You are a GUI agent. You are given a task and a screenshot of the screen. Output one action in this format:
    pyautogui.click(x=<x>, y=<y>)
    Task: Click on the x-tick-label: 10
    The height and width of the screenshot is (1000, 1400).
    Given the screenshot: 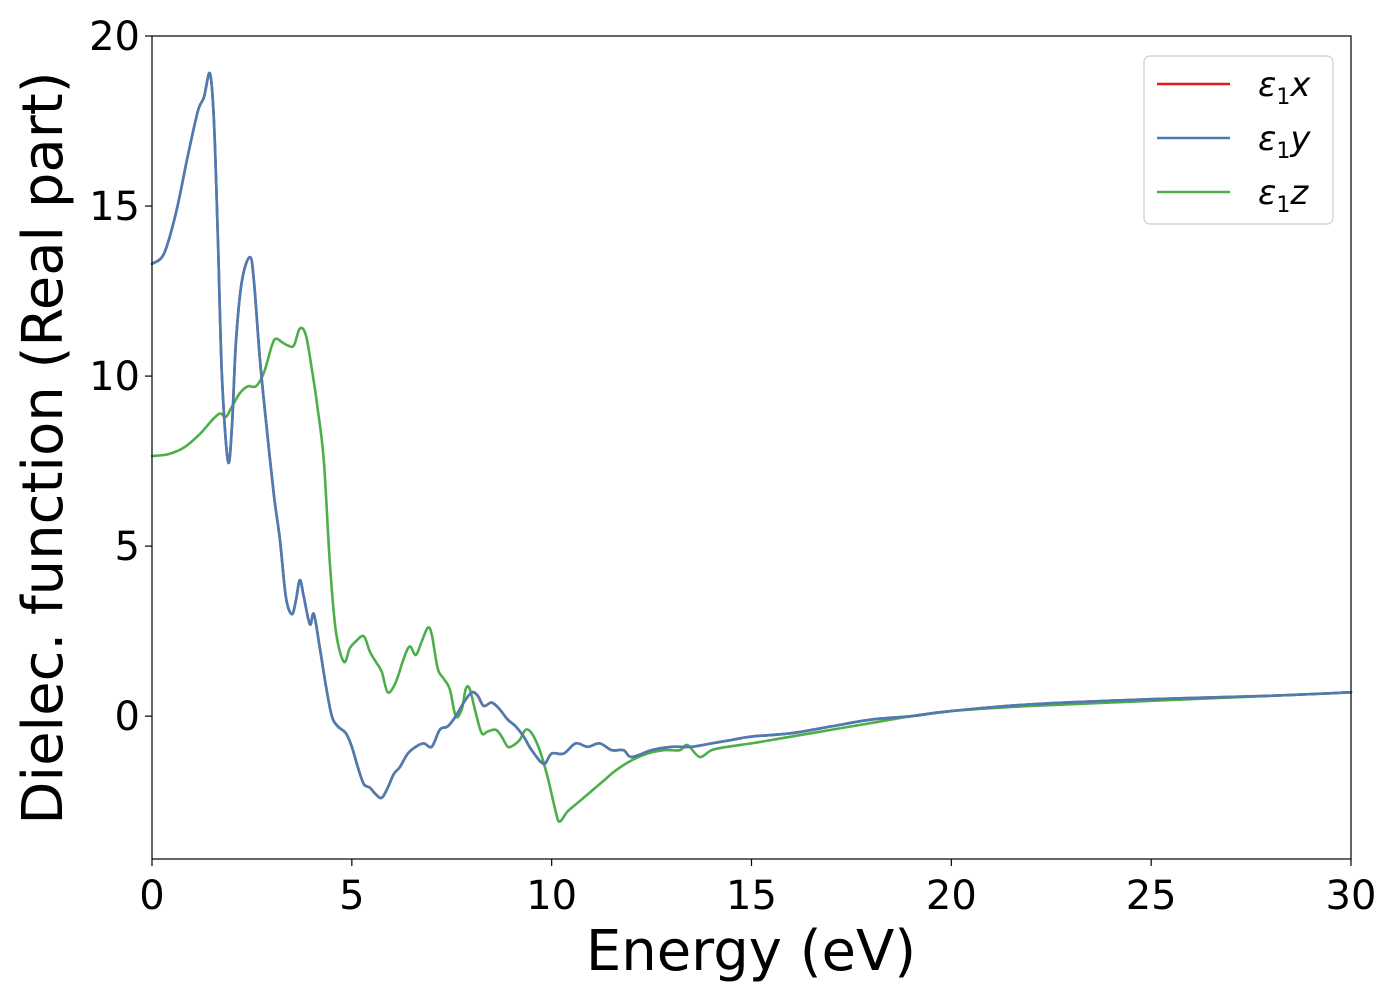 What is the action you would take?
    pyautogui.click(x=551, y=896)
    